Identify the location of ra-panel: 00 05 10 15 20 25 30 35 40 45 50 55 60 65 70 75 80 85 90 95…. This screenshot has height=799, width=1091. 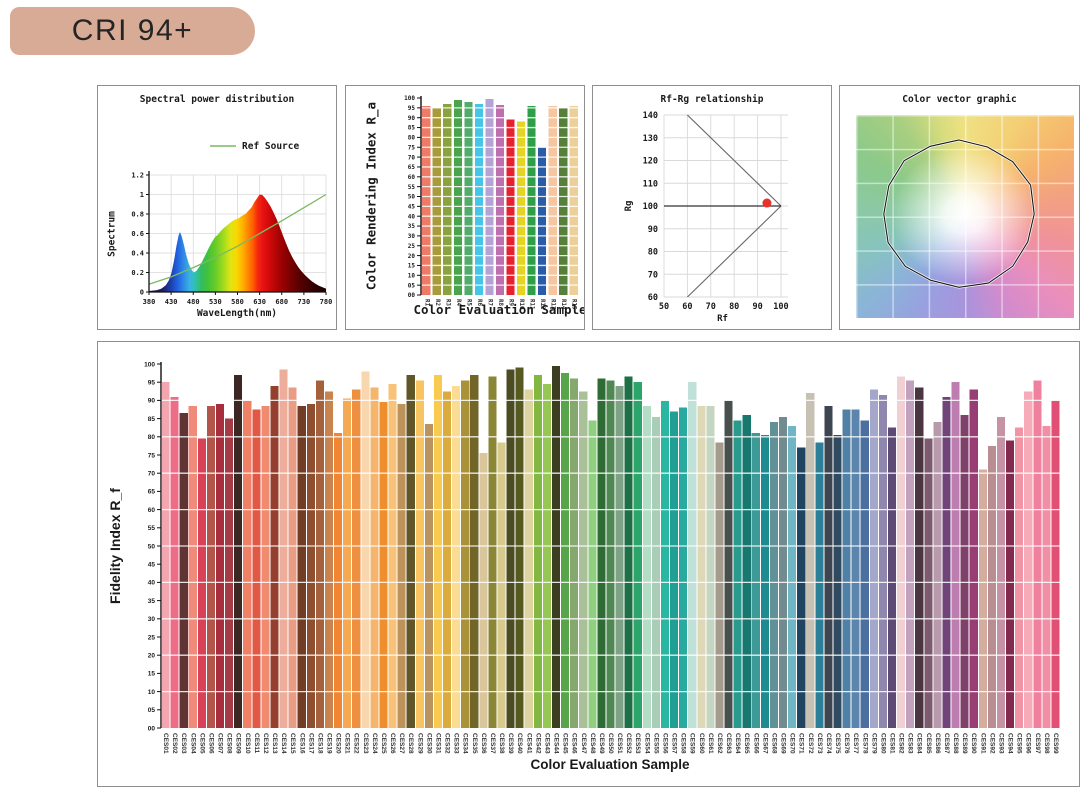
(465, 207).